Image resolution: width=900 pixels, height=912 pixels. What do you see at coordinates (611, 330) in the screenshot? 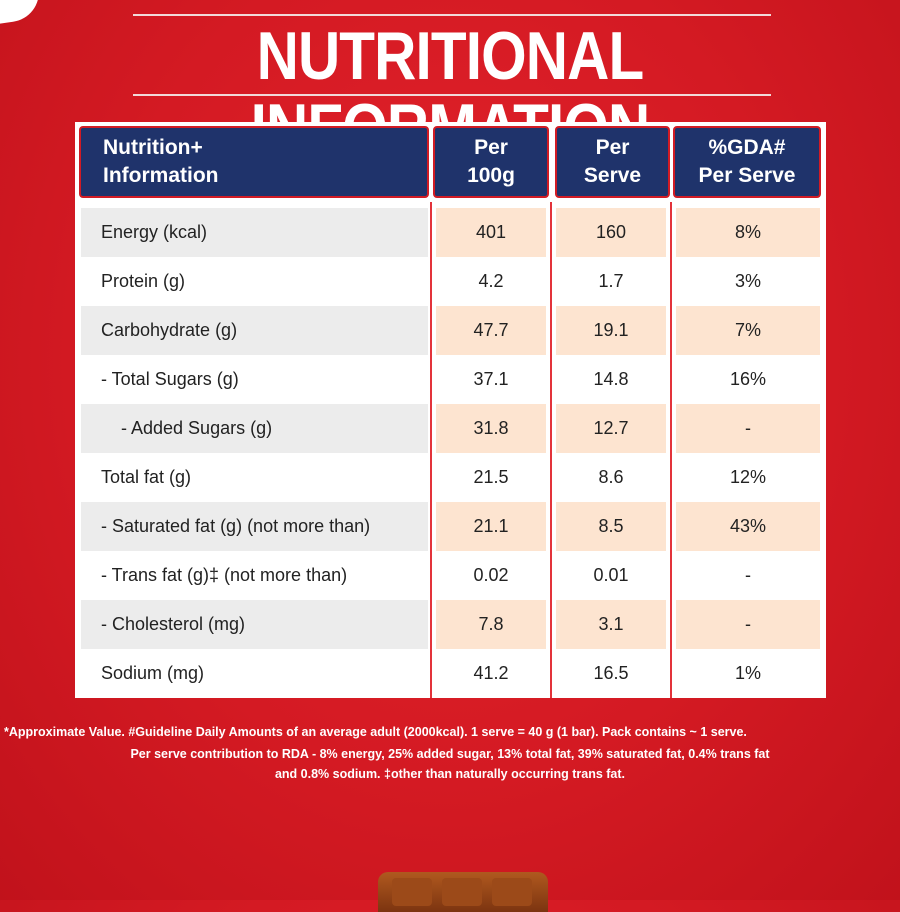
I see `value-per-serve: 19.1` at bounding box center [611, 330].